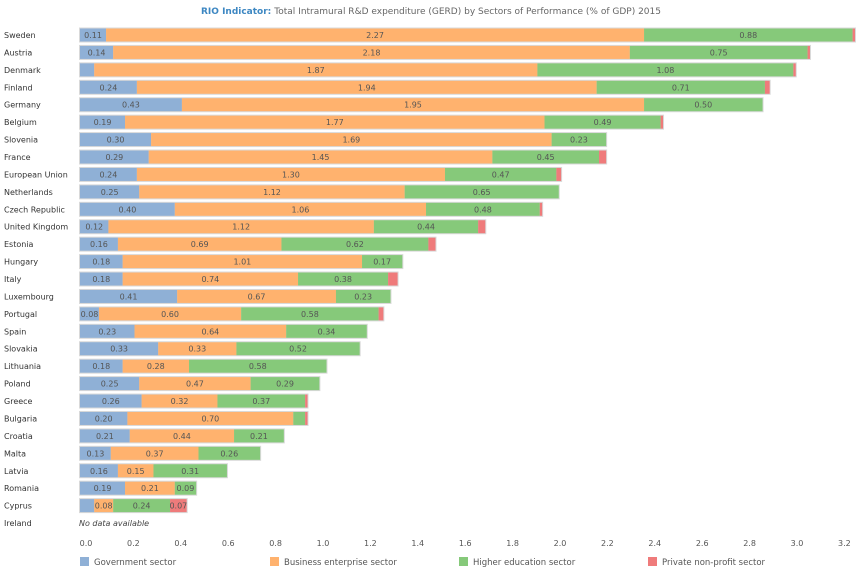 The height and width of the screenshot is (571, 863). Describe the element at coordinates (128, 562) in the screenshot. I see `legend-item: Government sector` at that location.